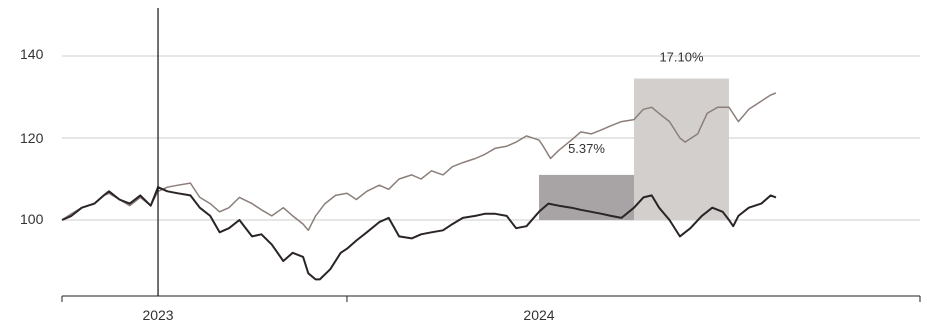  I want to click on y-tick-label-100: 100, so click(32, 219).